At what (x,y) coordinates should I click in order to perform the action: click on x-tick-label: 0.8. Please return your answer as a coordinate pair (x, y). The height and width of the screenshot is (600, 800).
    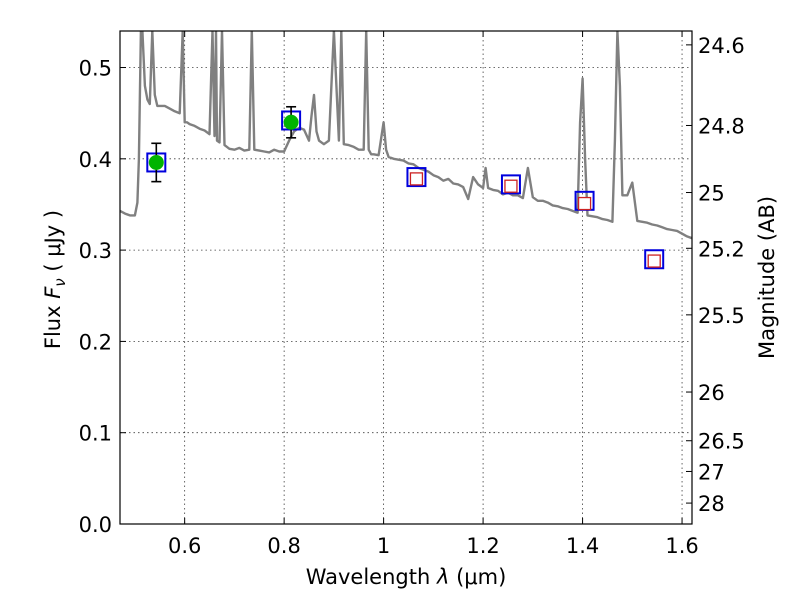
    Looking at the image, I should click on (283, 546).